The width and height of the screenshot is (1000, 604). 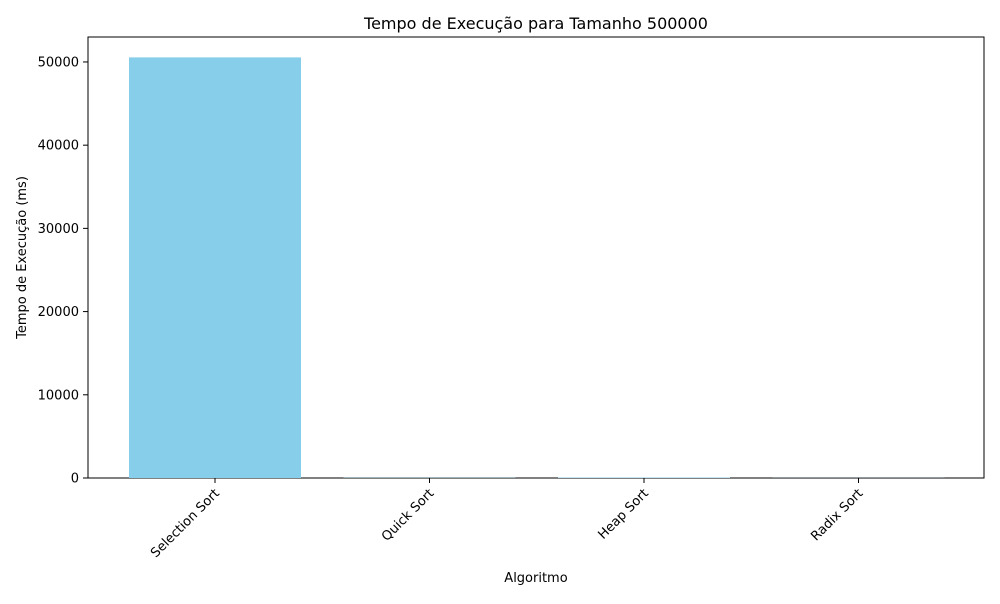 What do you see at coordinates (535, 578) in the screenshot?
I see `x-axis-label: Algoritmo` at bounding box center [535, 578].